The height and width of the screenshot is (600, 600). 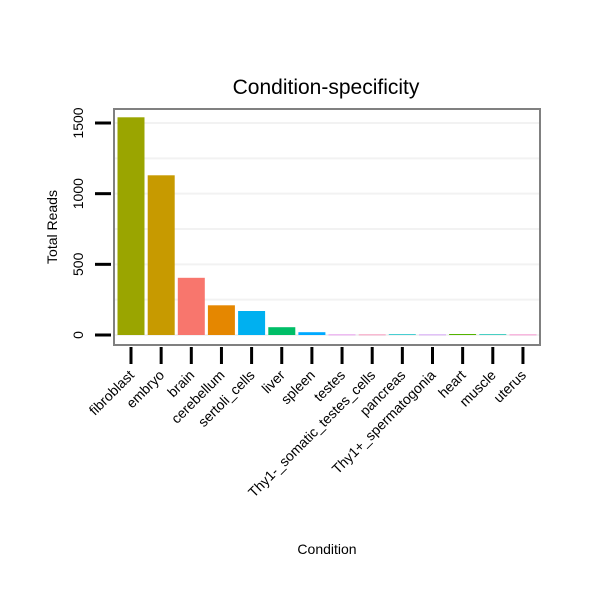 What do you see at coordinates (326, 87) in the screenshot?
I see `chart-title: Condition-specificity` at bounding box center [326, 87].